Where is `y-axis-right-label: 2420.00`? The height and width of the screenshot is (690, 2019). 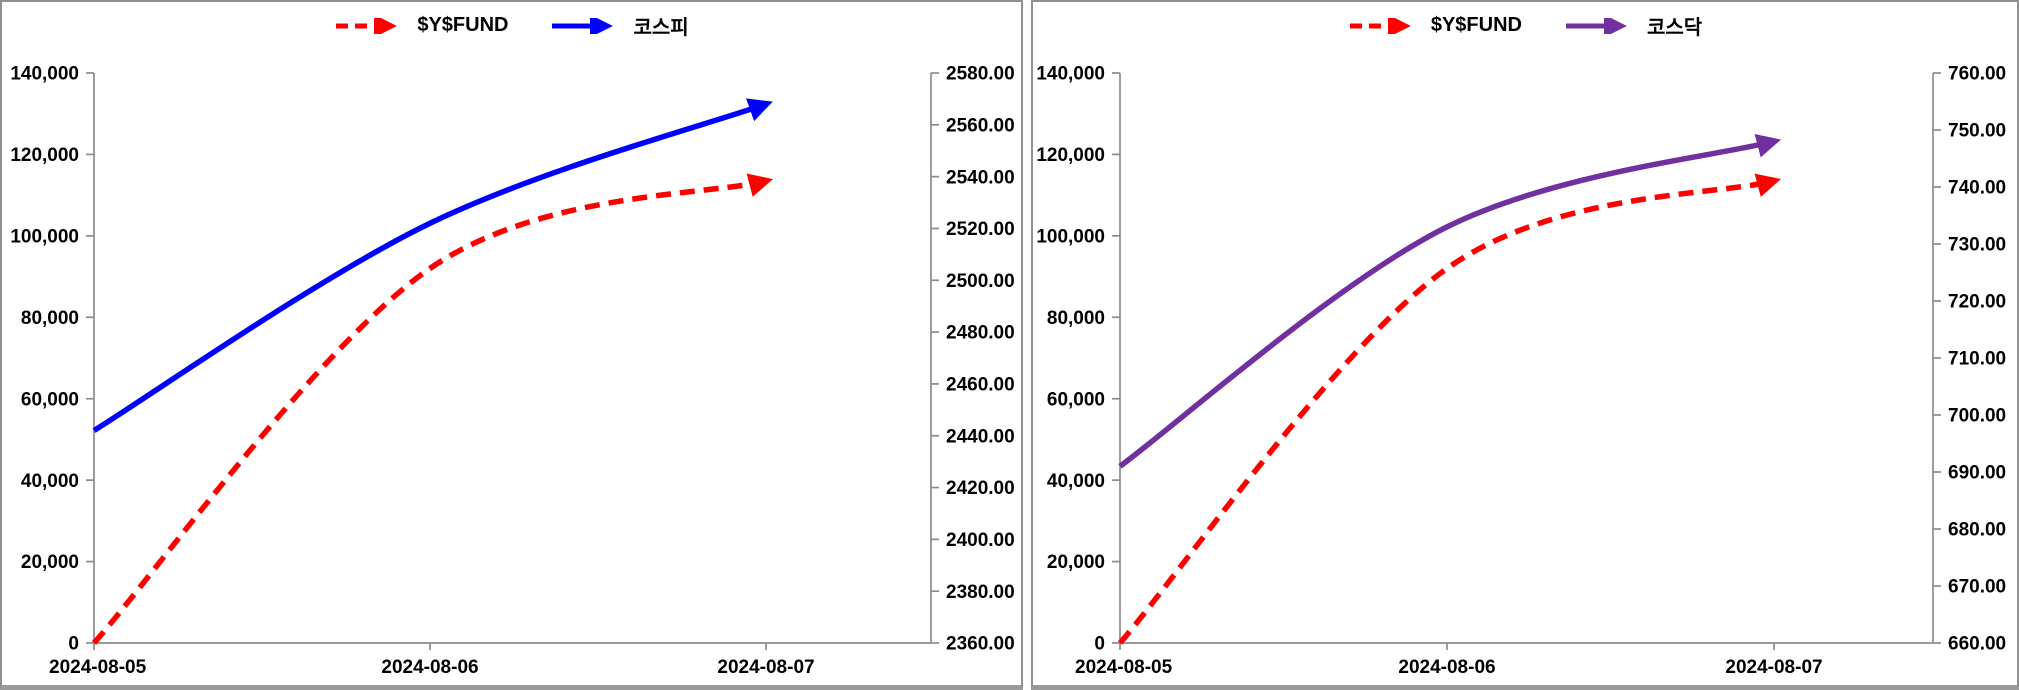 y-axis-right-label: 2420.00 is located at coordinates (980, 488).